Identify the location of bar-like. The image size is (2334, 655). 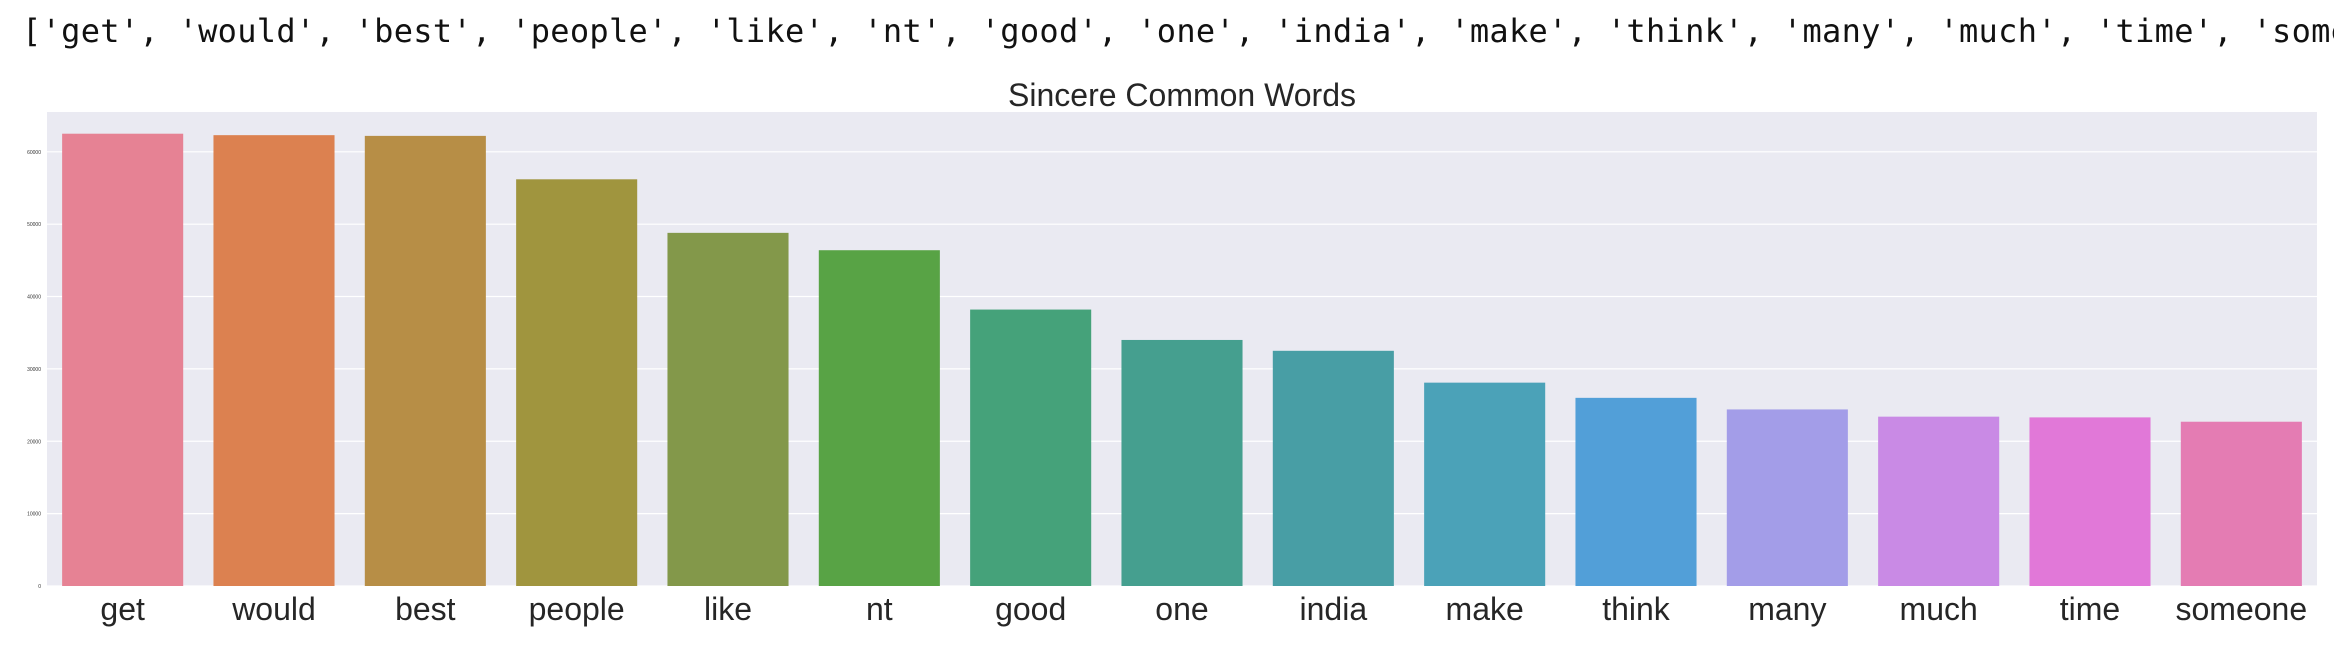
(728, 409).